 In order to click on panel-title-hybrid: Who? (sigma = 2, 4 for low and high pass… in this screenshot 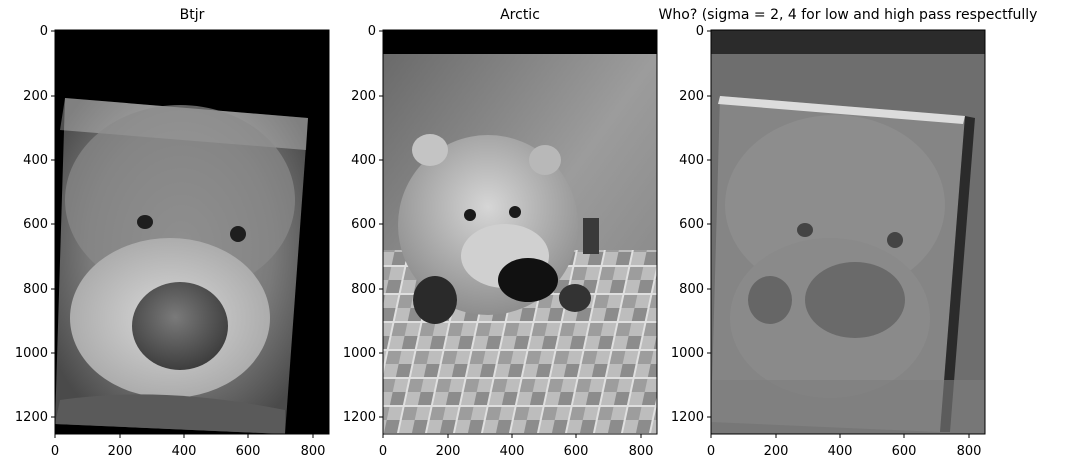, I will do `click(848, 15)`.